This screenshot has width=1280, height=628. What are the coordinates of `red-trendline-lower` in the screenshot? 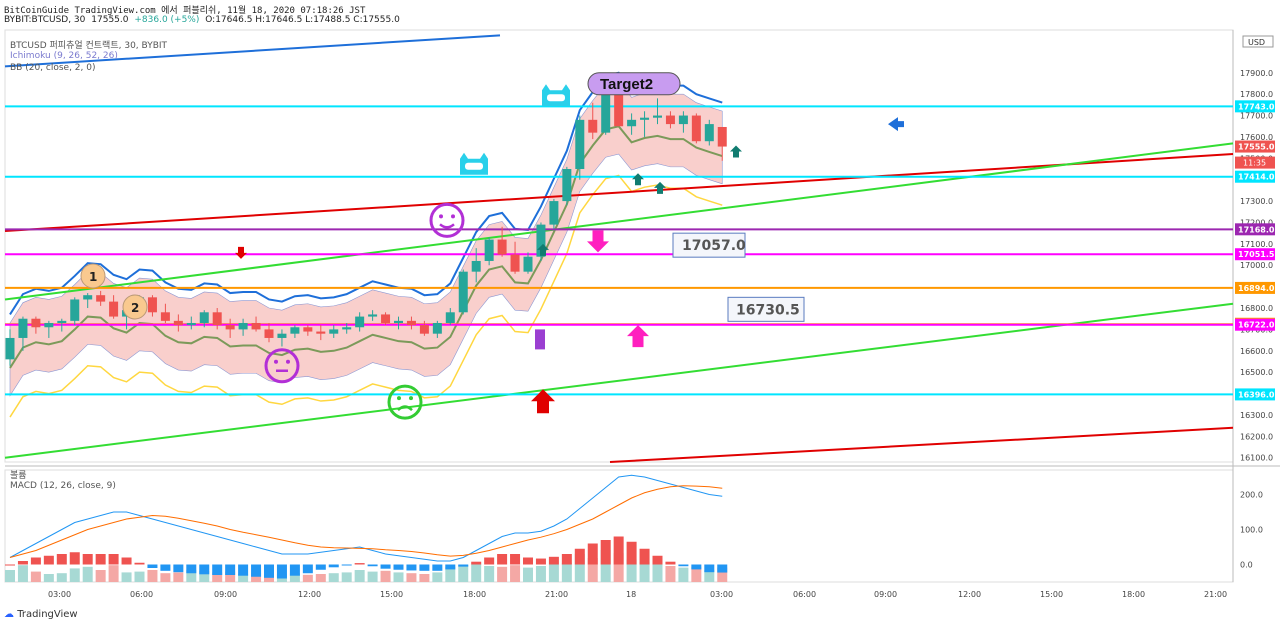 It's located at (921, 444).